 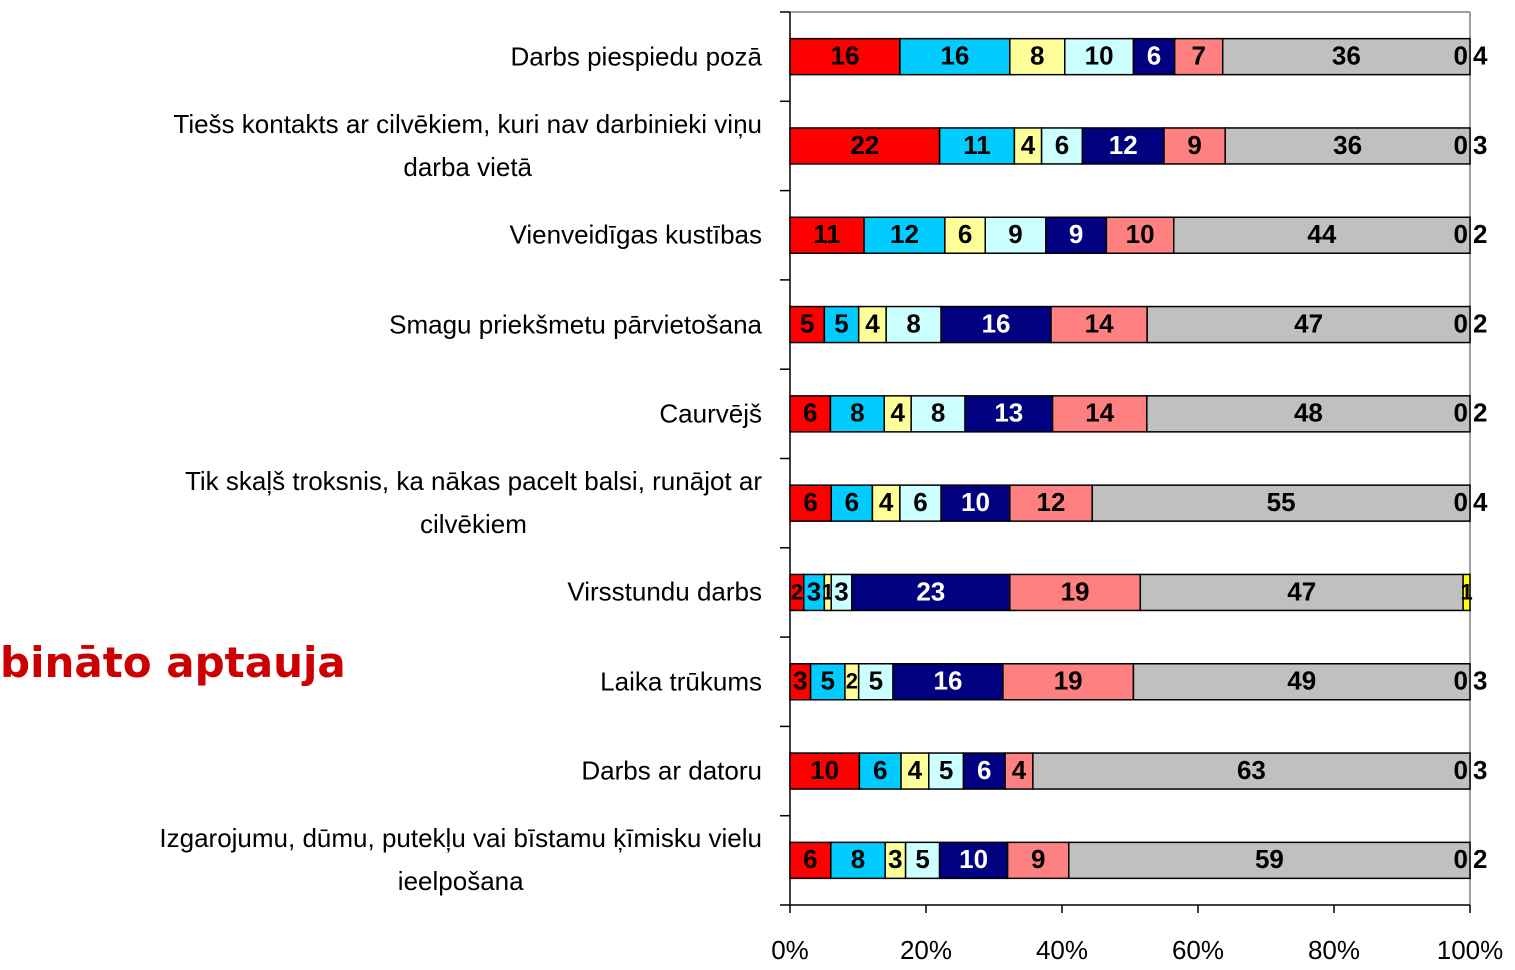 What do you see at coordinates (681, 681) in the screenshot?
I see `category-label: Laika trūkums` at bounding box center [681, 681].